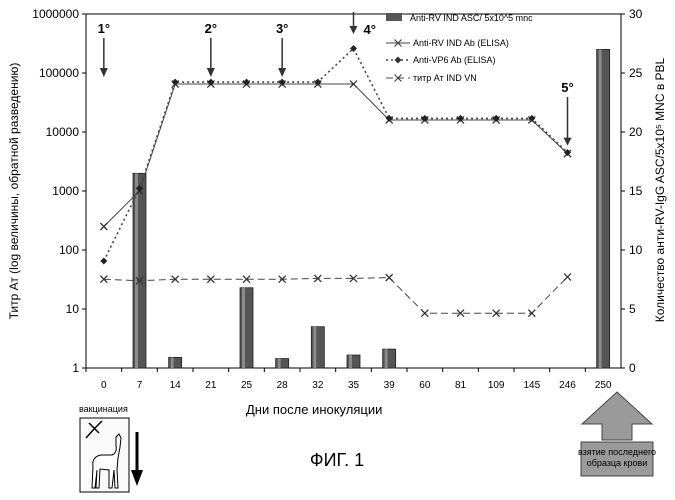  I want to click on legend-label-vn: титр Ат IND VN, so click(445, 78).